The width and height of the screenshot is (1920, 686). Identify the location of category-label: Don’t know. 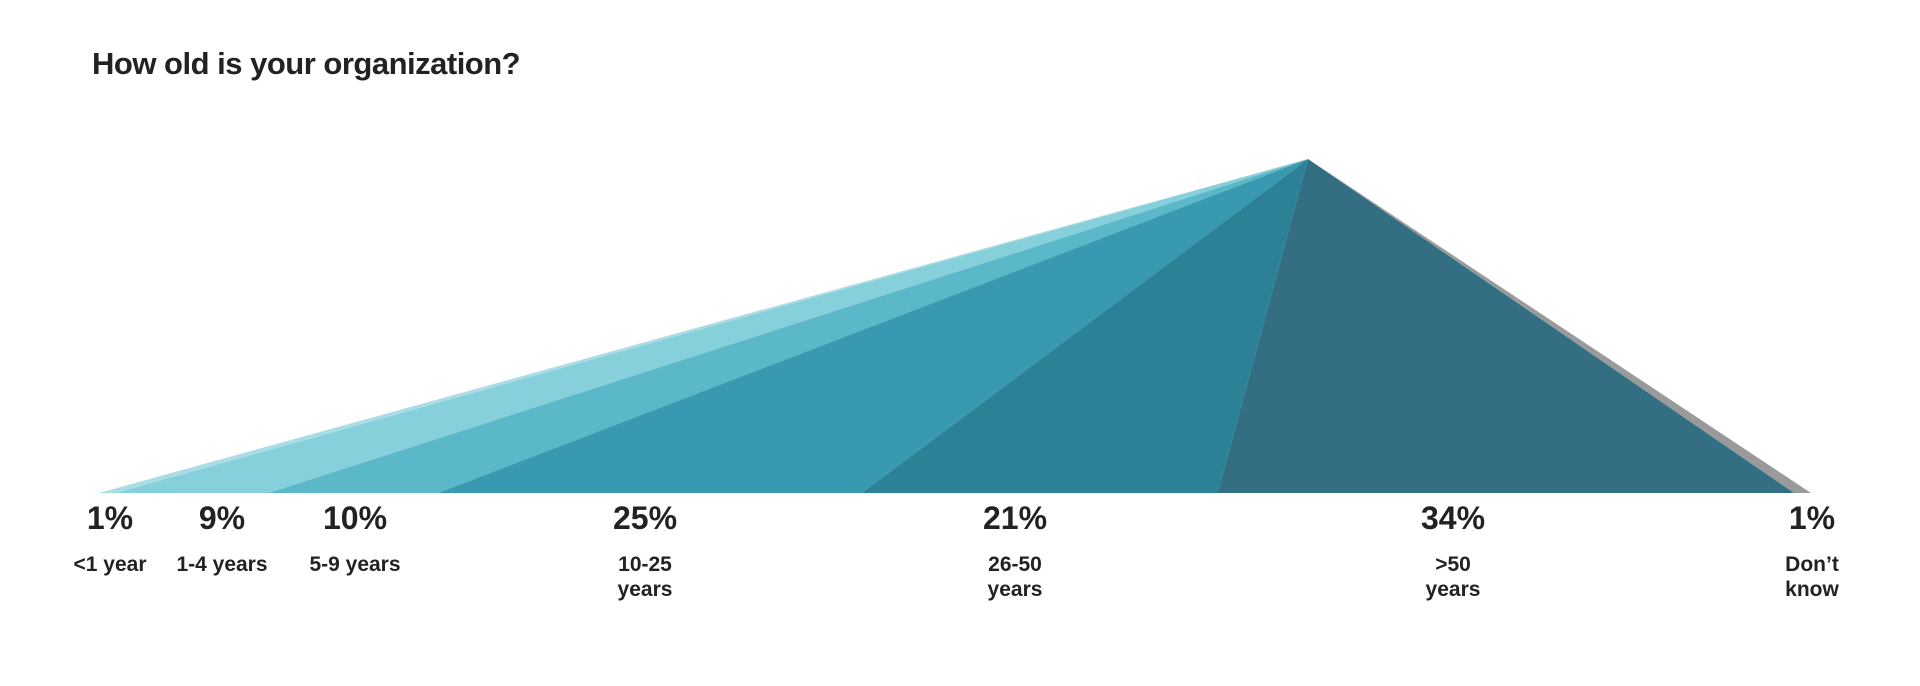
(1812, 577).